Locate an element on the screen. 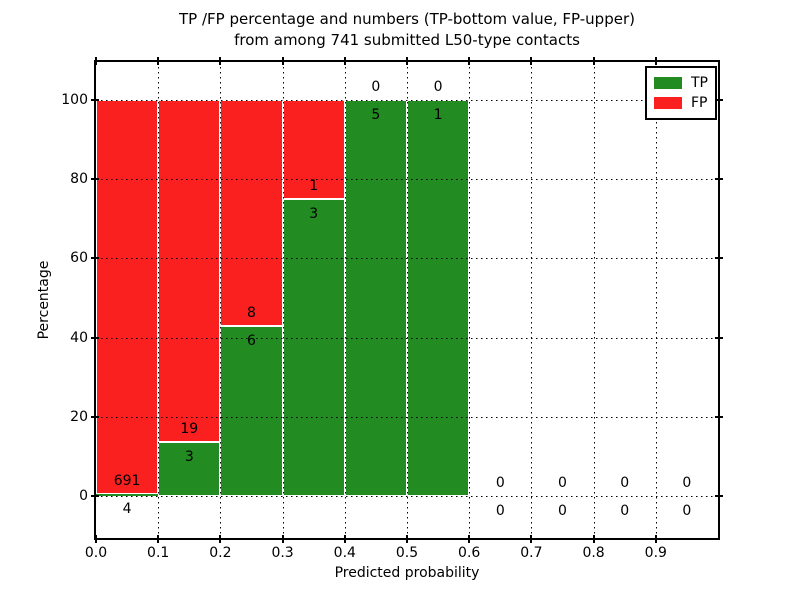 This screenshot has height=600, width=800. x-tick-label: 0.7 is located at coordinates (531, 553).